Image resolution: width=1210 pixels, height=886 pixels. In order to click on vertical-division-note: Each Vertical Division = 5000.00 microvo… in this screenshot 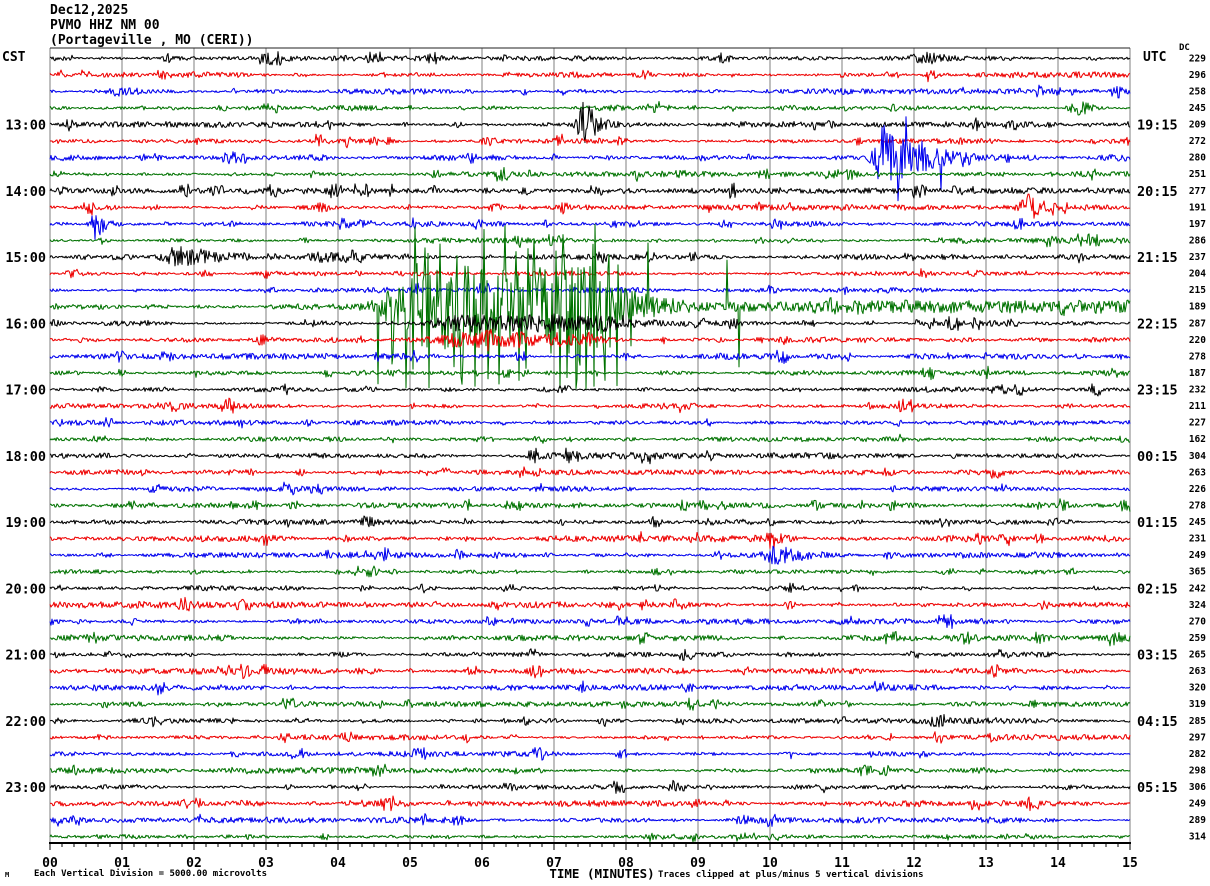, I will do `click(150, 874)`.